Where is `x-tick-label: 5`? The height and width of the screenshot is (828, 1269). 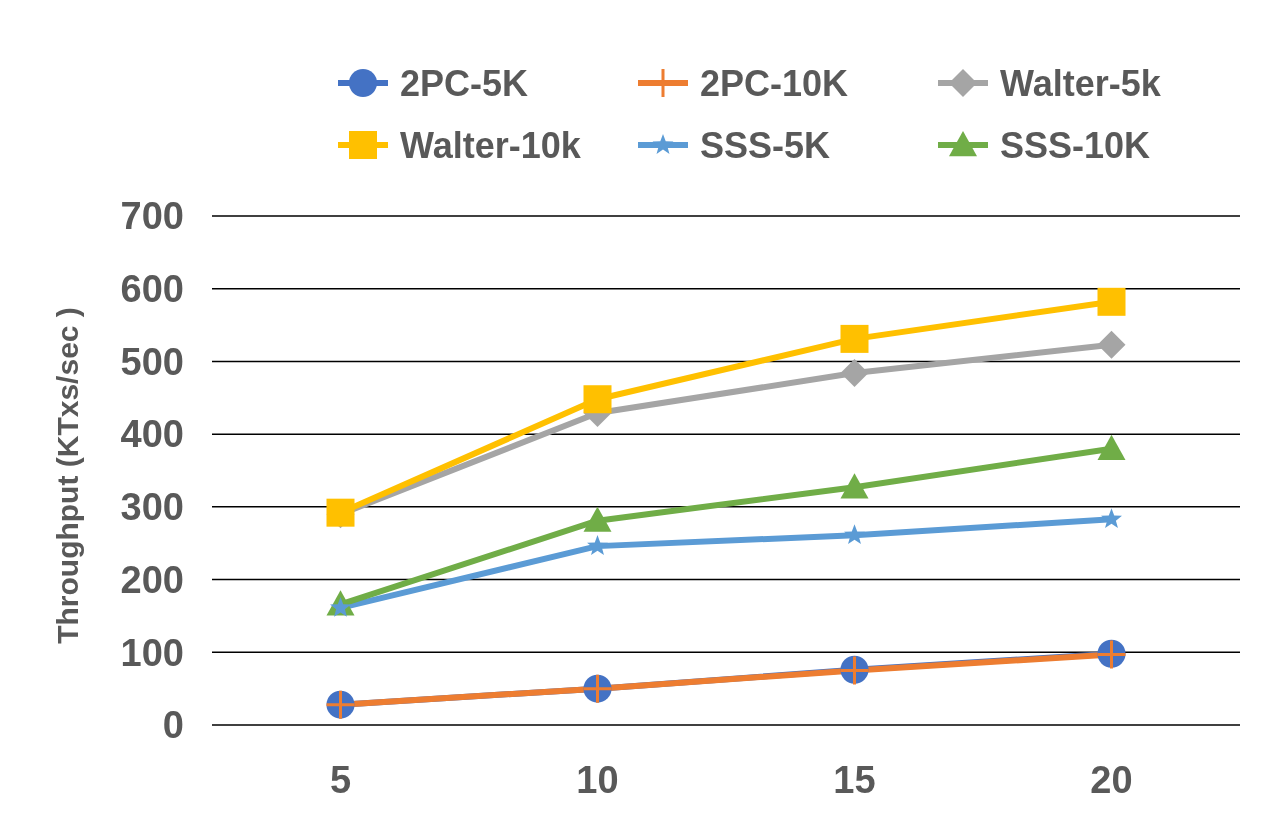
x-tick-label: 5 is located at coordinates (340, 780).